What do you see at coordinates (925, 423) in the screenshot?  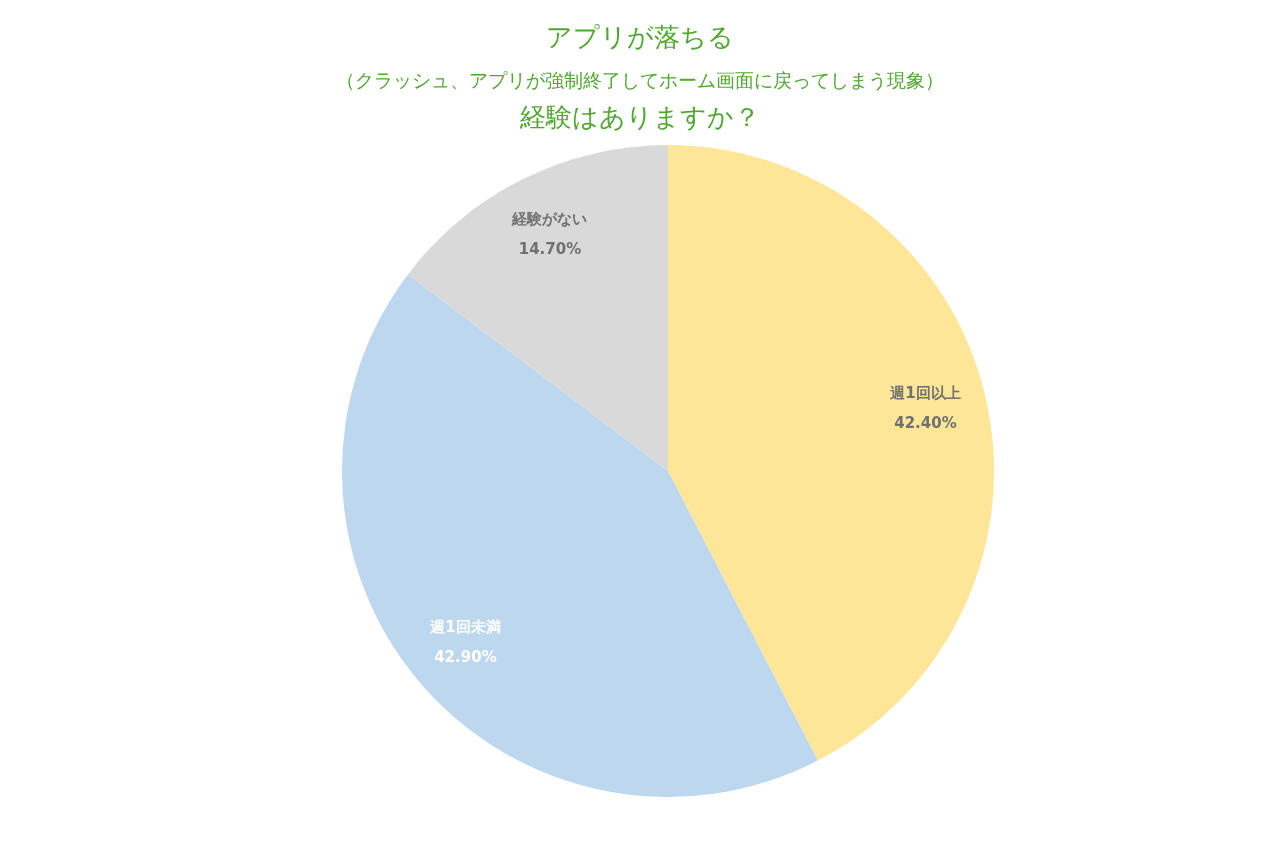 I see `data-label: 42.40%` at bounding box center [925, 423].